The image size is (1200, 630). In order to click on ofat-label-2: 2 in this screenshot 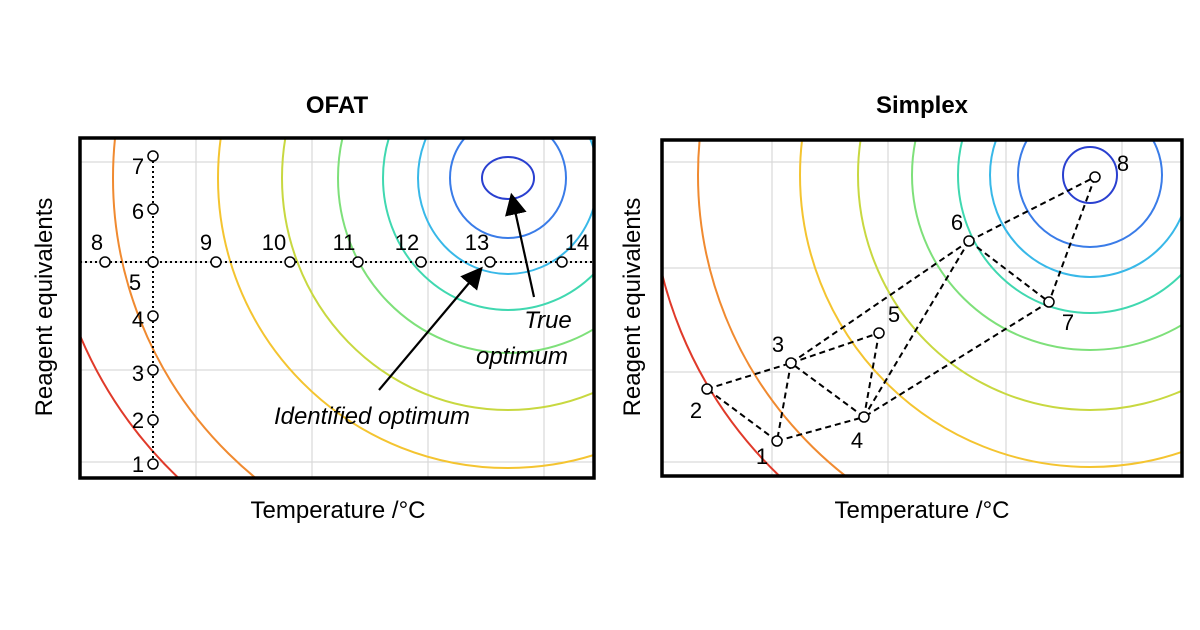, I will do `click(138, 420)`.